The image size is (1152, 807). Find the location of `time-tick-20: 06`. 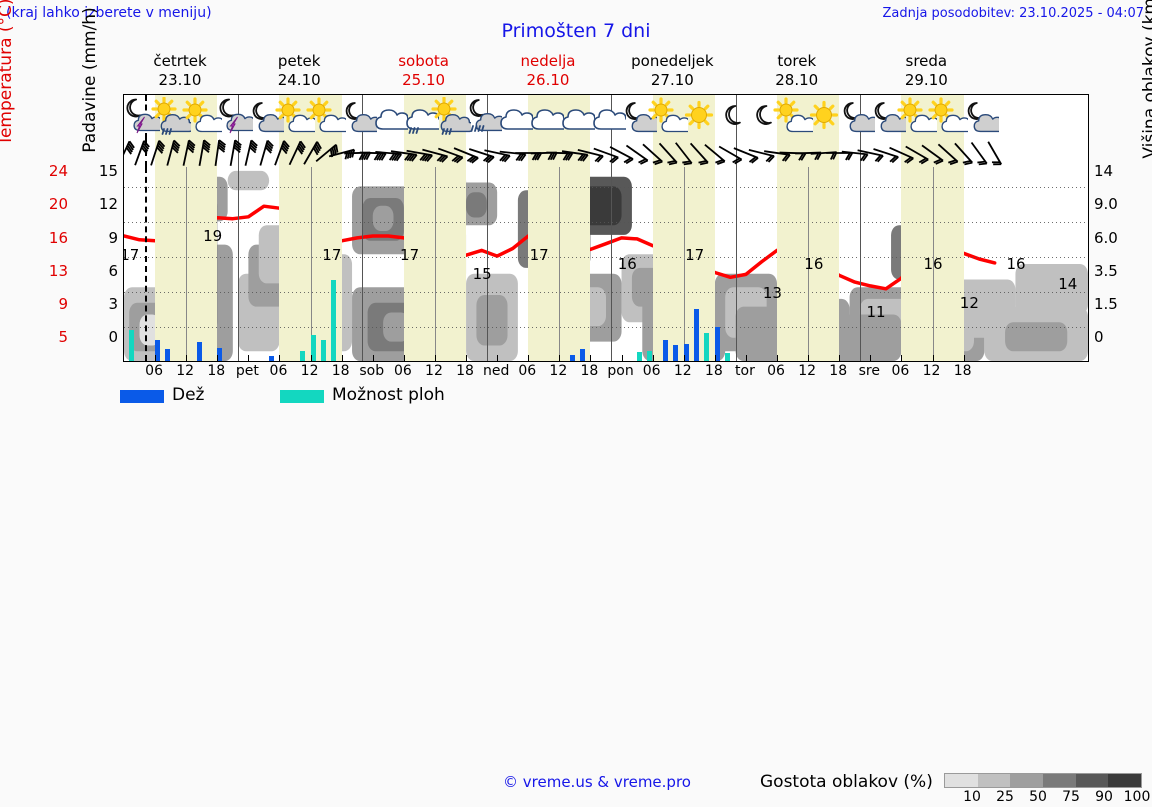

time-tick-20: 06 is located at coordinates (776, 371).